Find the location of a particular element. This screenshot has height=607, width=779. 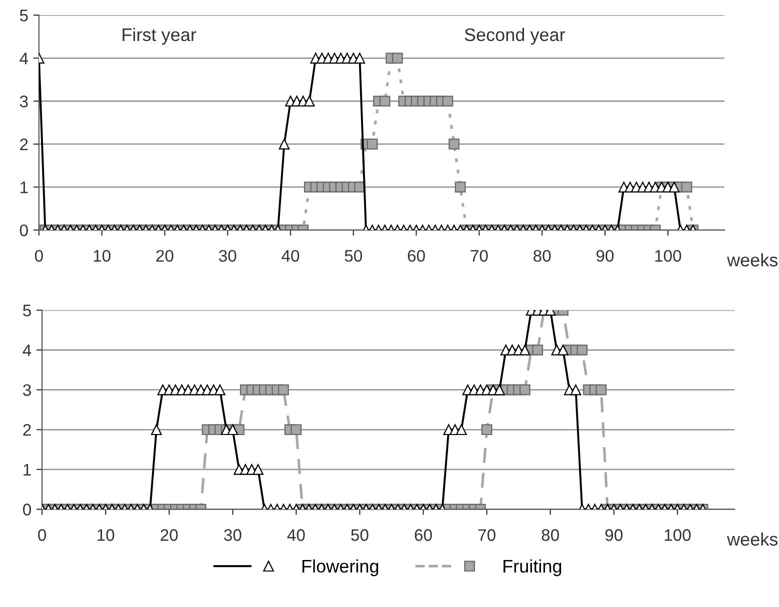

annotation: Second year is located at coordinates (515, 36).